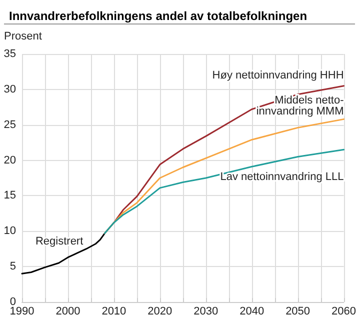 The image size is (359, 327). What do you see at coordinates (10, 196) in the screenshot?
I see `y-tick-label: 15` at bounding box center [10, 196].